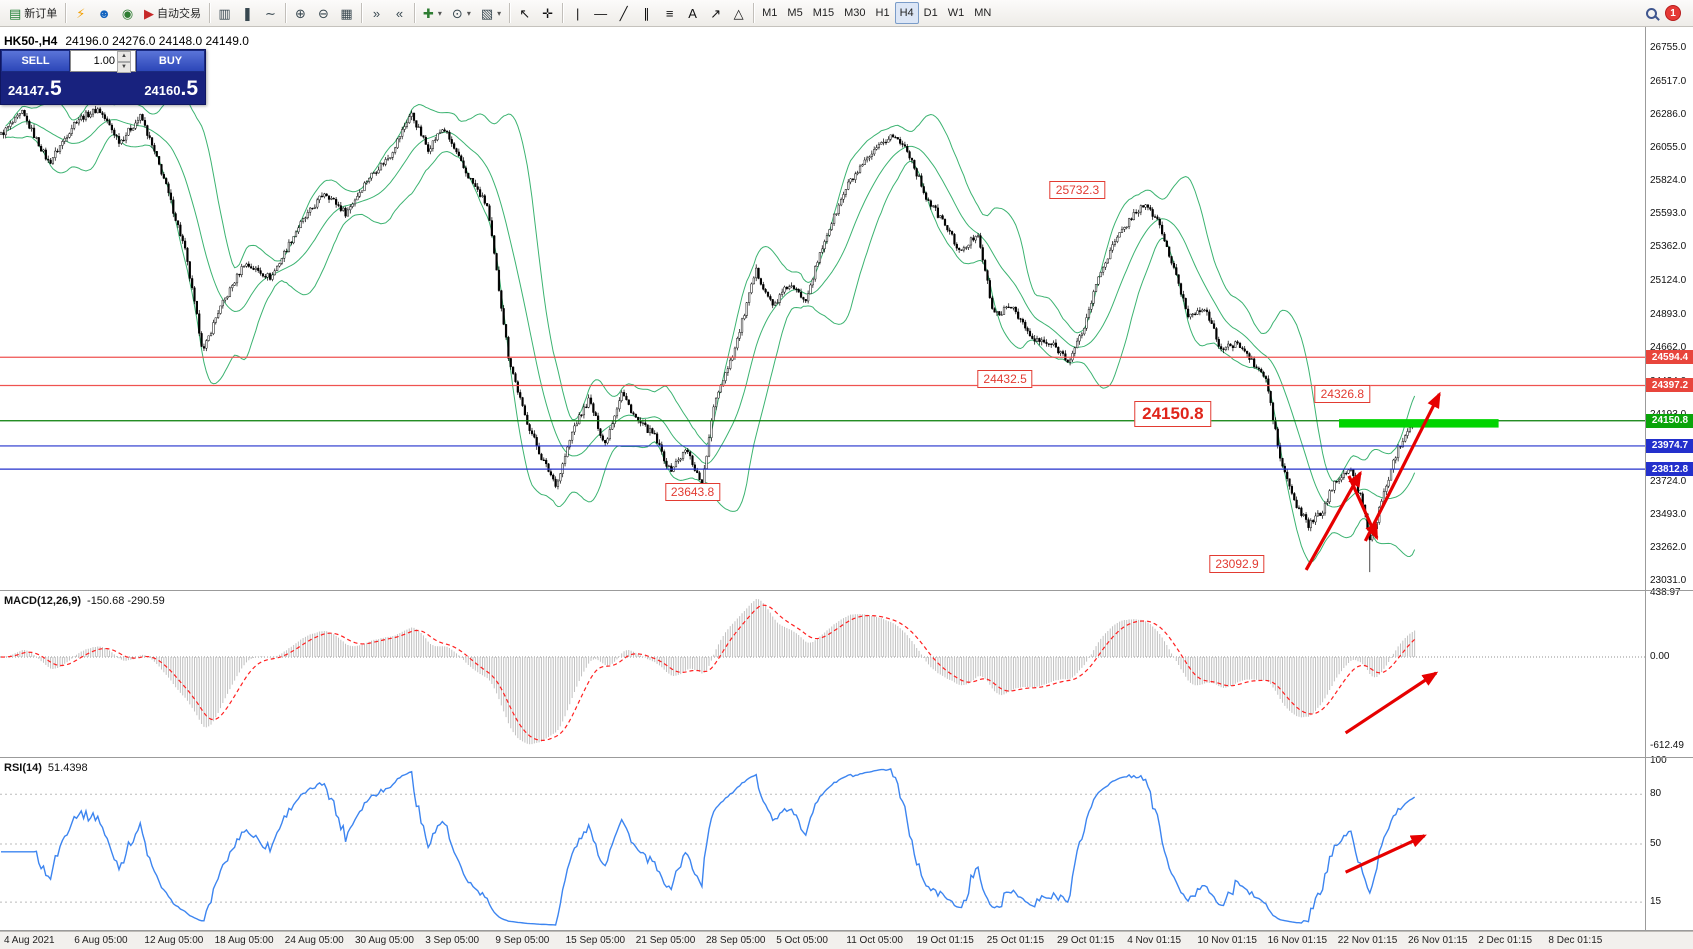 The image size is (1693, 949). I want to click on timeframe-m5: M5, so click(794, 13).